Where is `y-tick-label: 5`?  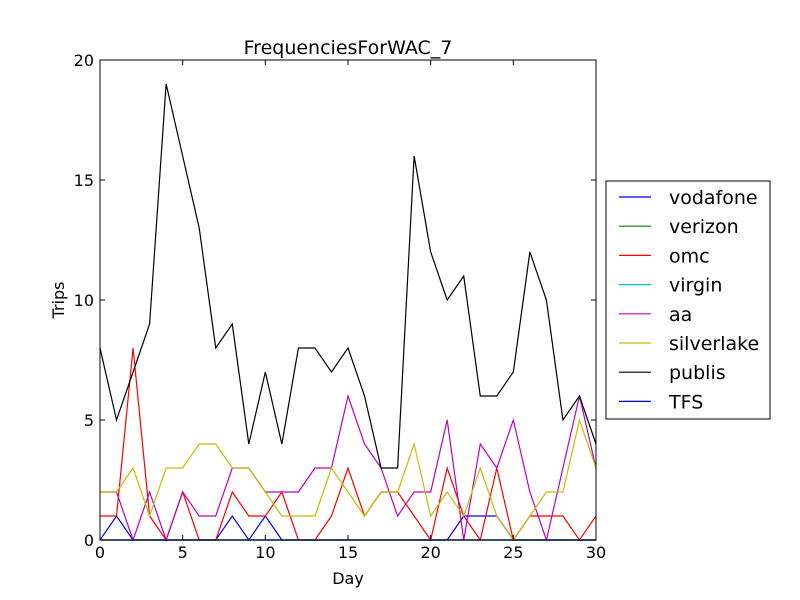 y-tick-label: 5 is located at coordinates (89, 420).